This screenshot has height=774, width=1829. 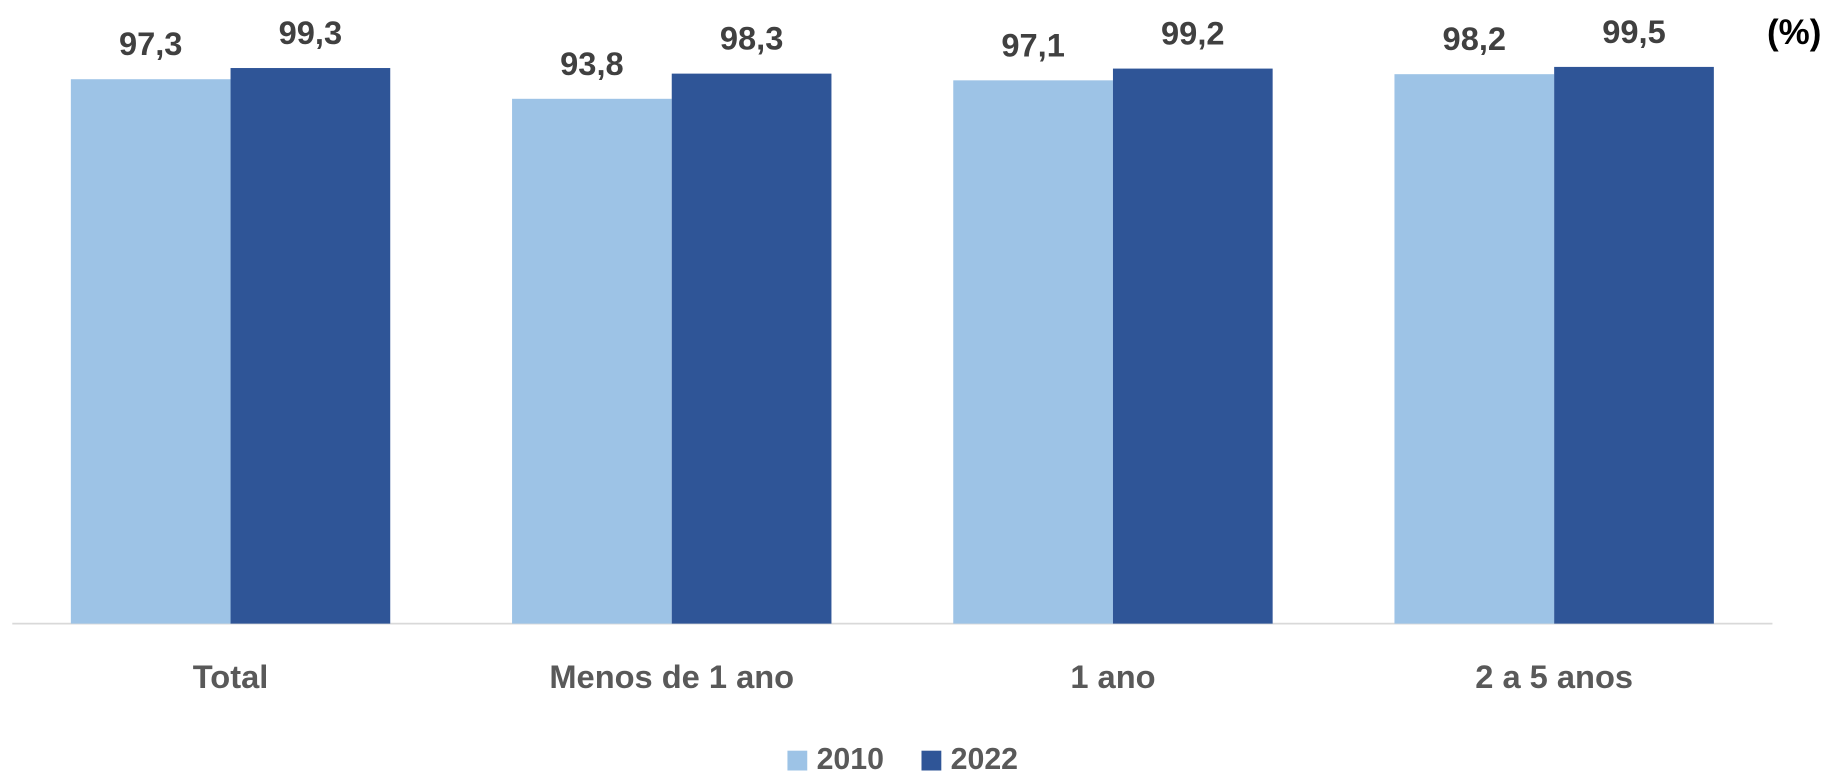 What do you see at coordinates (1634, 31) in the screenshot?
I see `value-label: 99,5` at bounding box center [1634, 31].